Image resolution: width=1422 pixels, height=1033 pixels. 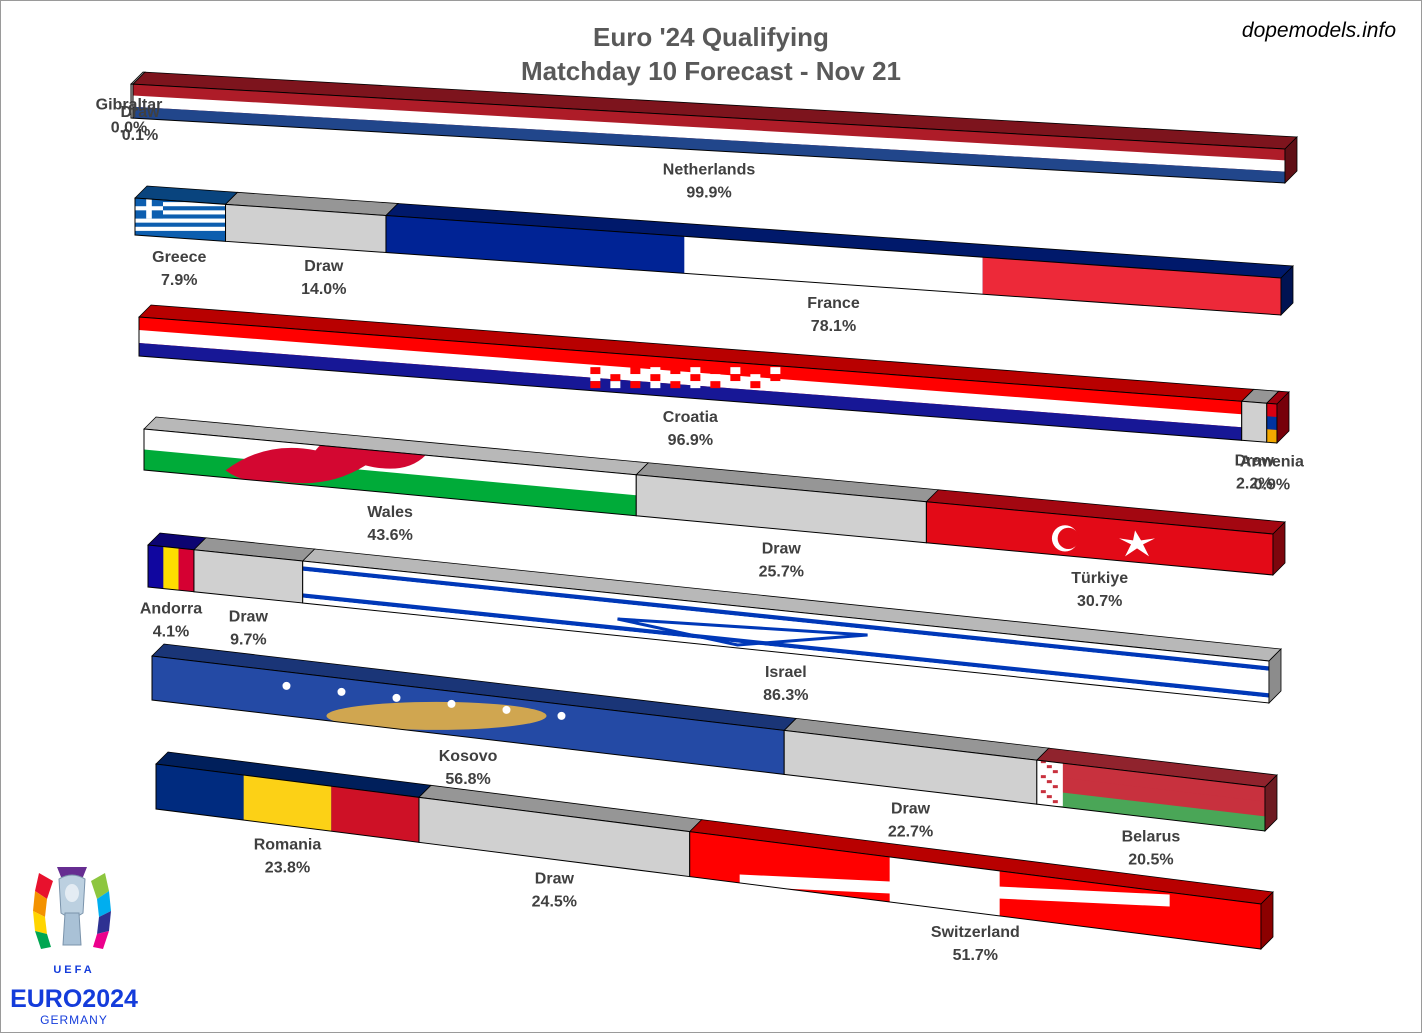 I want to click on euro-2024-trophy-logo: UEFA EURO2024 GERMANY, so click(x=74, y=947).